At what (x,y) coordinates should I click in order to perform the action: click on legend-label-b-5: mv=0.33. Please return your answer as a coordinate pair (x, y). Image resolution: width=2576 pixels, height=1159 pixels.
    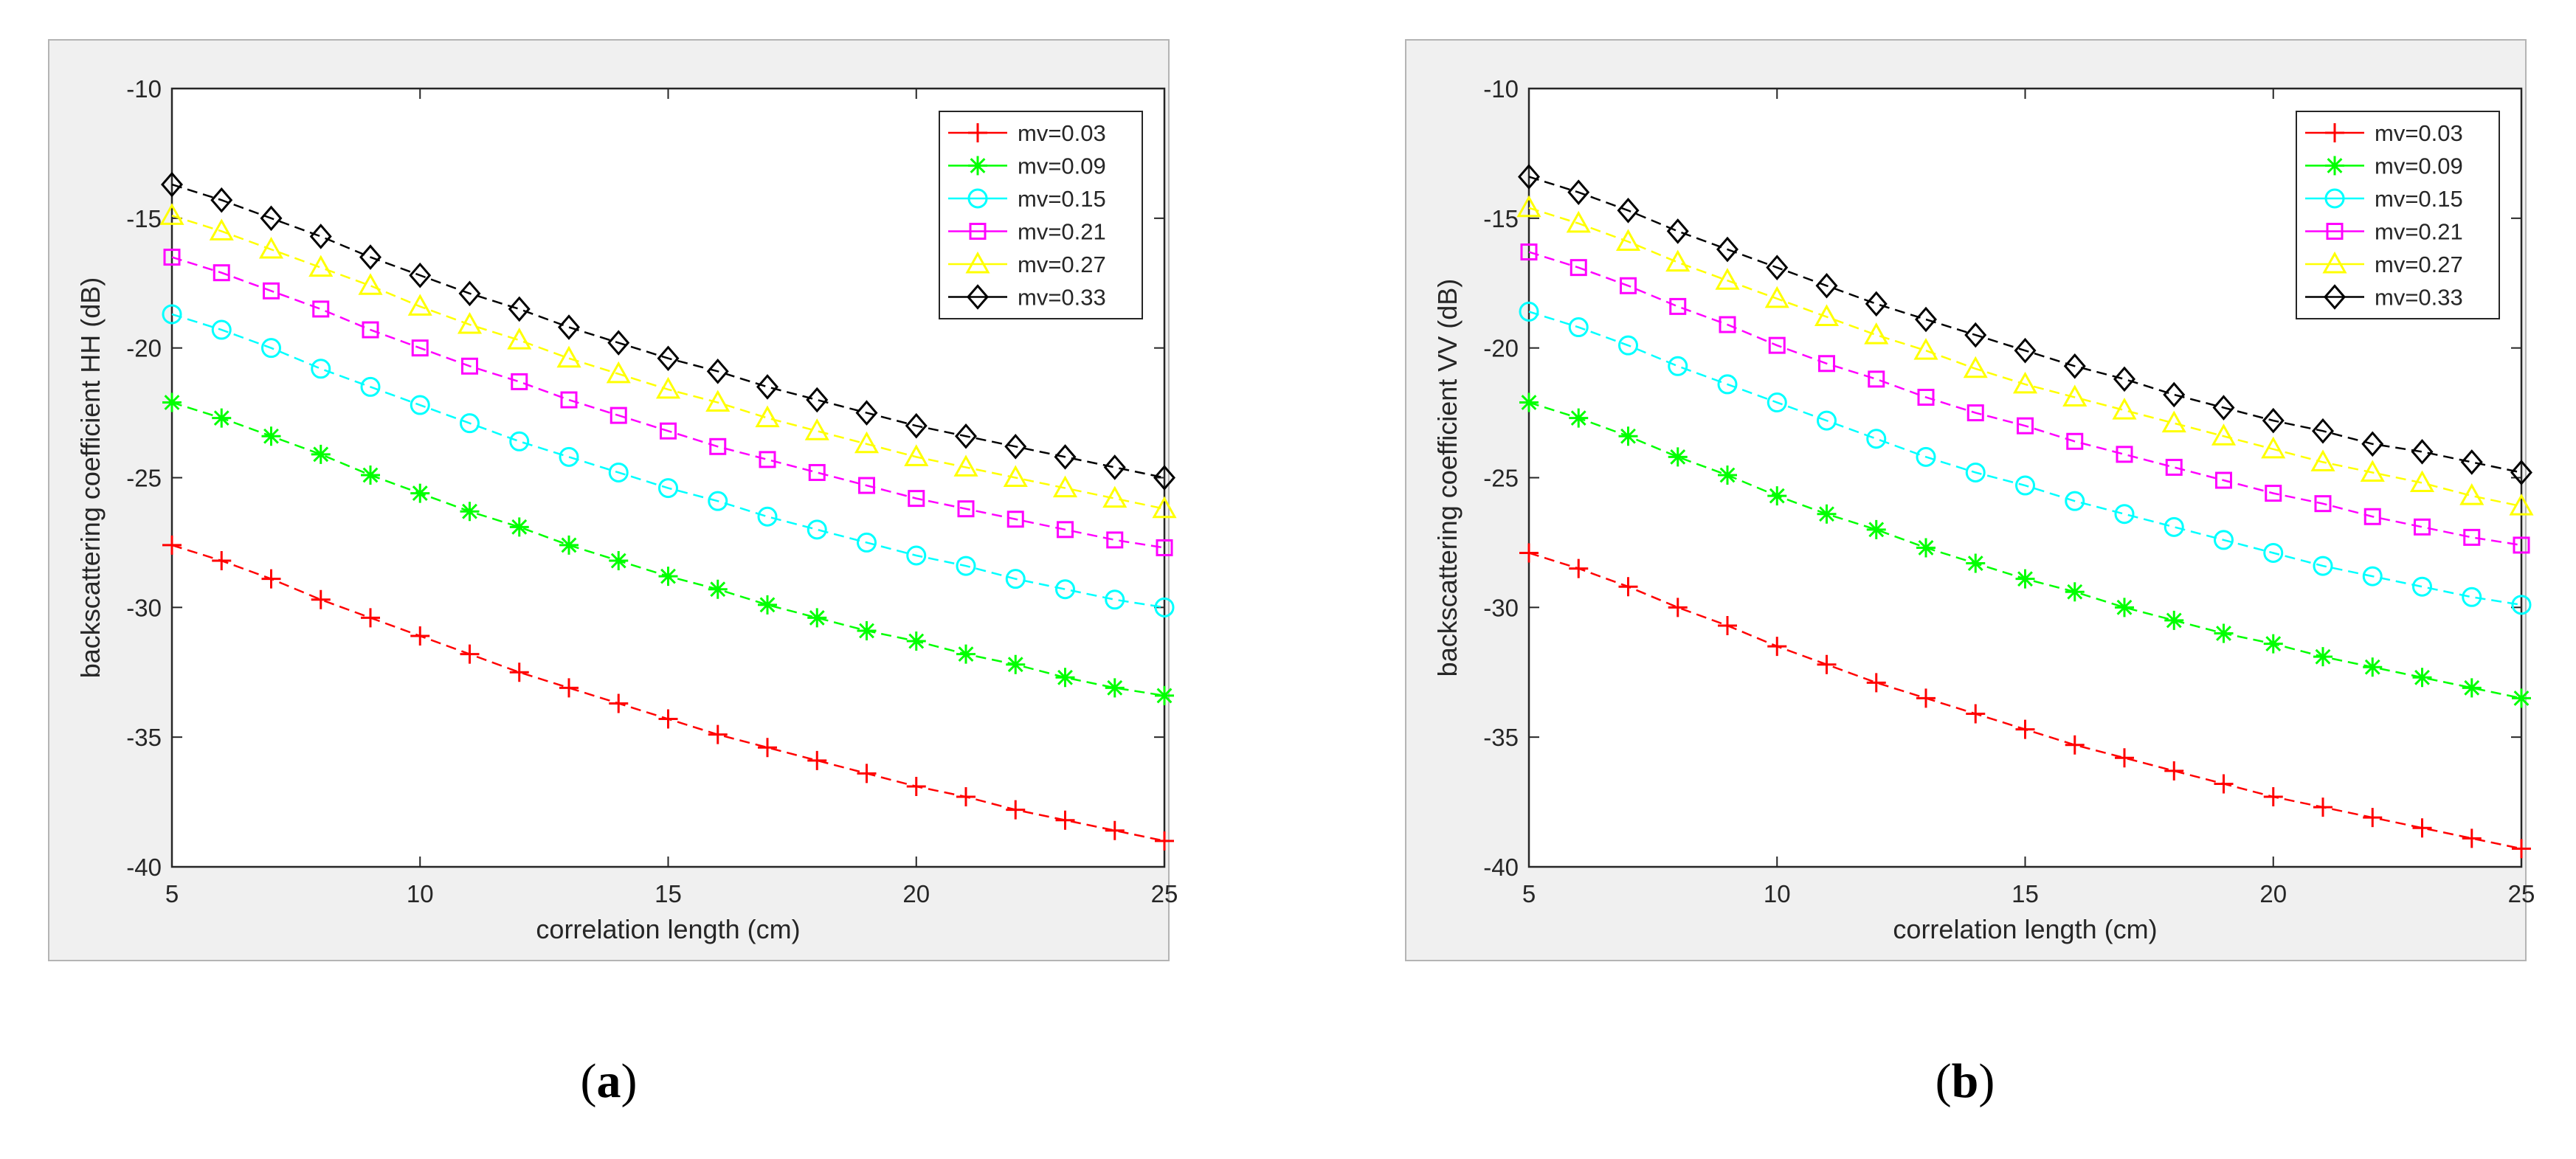
    Looking at the image, I should click on (2419, 298).